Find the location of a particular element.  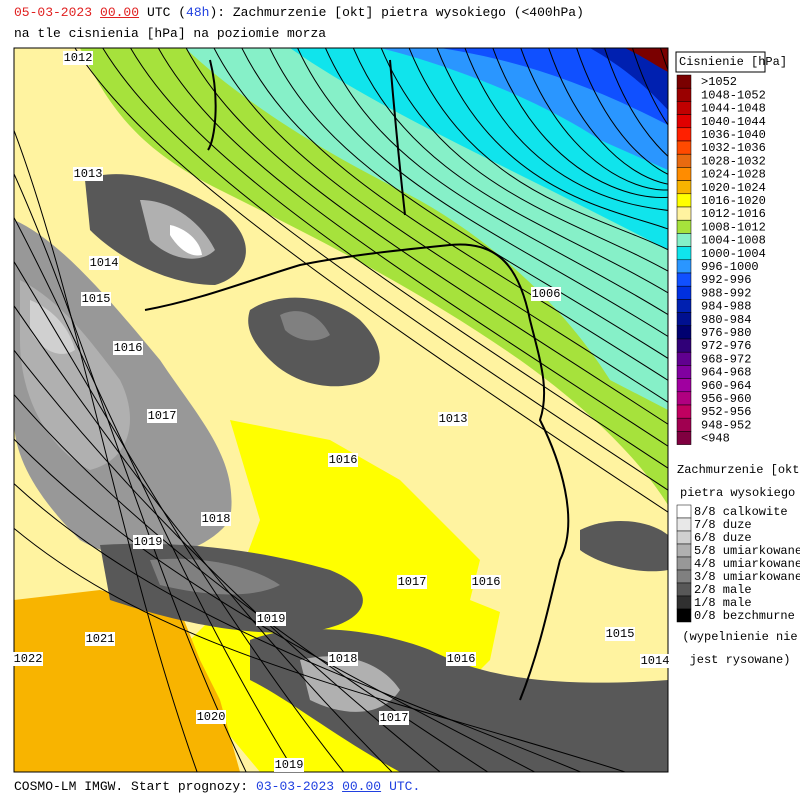

legend-label: 7/8 duze is located at coordinates (723, 525).